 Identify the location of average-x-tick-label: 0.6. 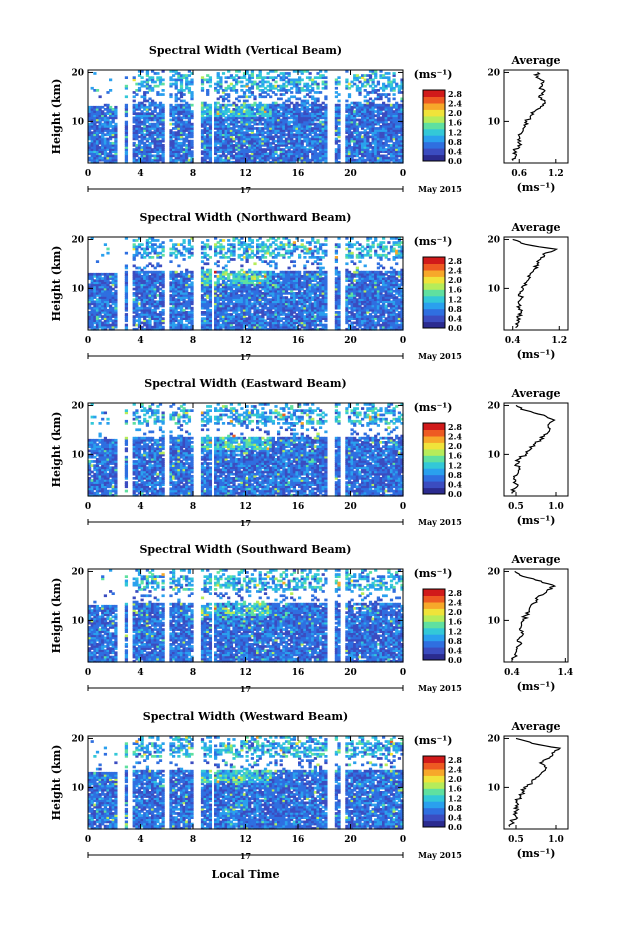
(519, 174).